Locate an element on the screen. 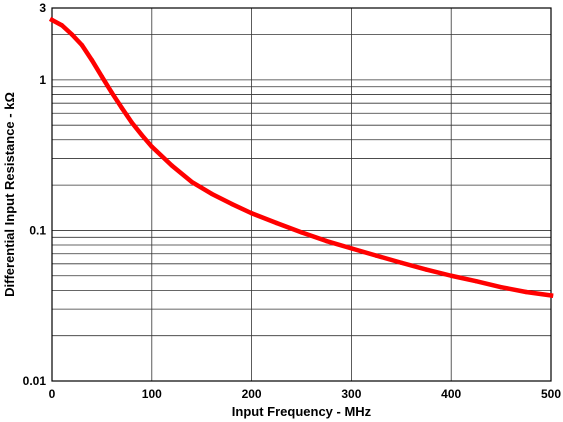 The height and width of the screenshot is (422, 563). y-axis-label: Differential Input Resistance - kΩ is located at coordinates (9, 194).